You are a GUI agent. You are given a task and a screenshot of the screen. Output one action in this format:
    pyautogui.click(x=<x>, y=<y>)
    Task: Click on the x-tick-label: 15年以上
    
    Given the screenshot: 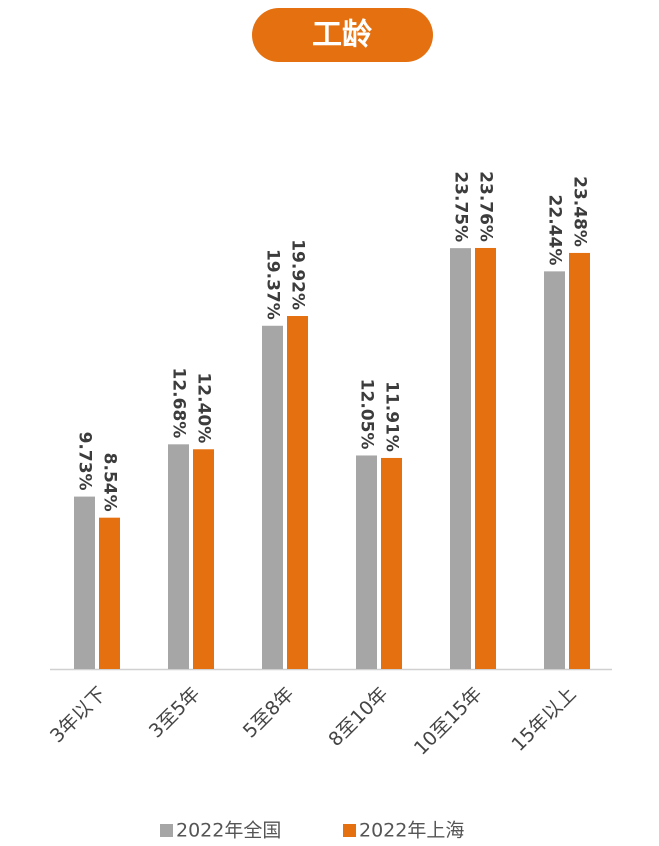 What is the action you would take?
    pyautogui.click(x=543, y=719)
    